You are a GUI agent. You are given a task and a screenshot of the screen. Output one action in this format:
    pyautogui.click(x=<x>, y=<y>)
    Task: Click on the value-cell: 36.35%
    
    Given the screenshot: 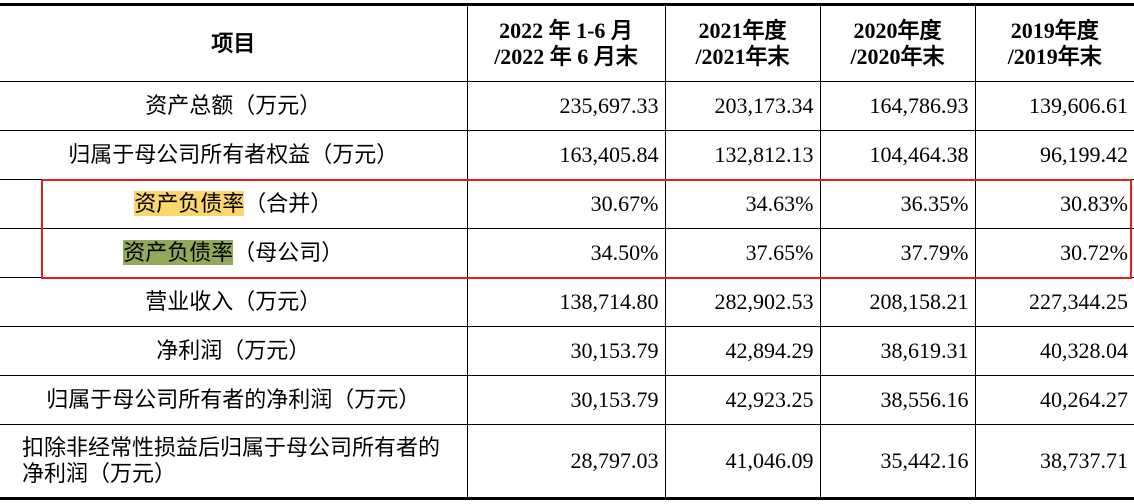 What is the action you would take?
    pyautogui.click(x=897, y=204)
    